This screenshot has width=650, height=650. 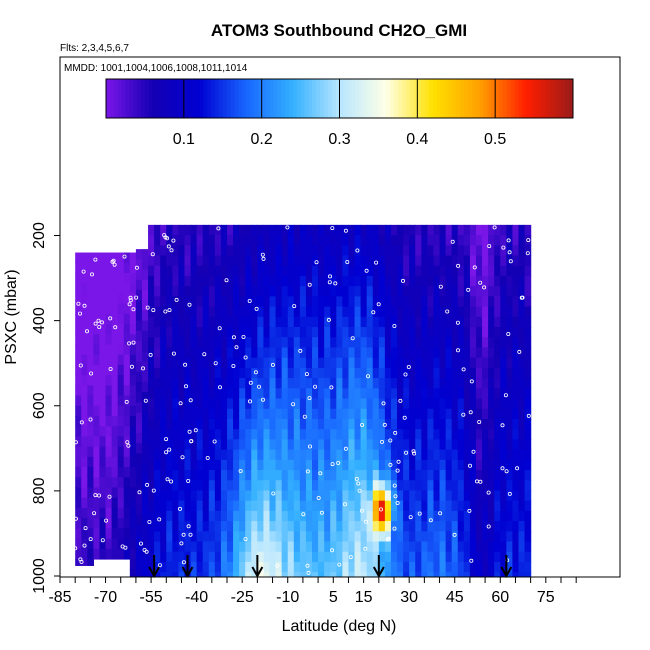 What do you see at coordinates (156, 68) in the screenshot?
I see `dates-subtitle: MMDD: 1001,1004,1006,1008,1011,1014` at bounding box center [156, 68].